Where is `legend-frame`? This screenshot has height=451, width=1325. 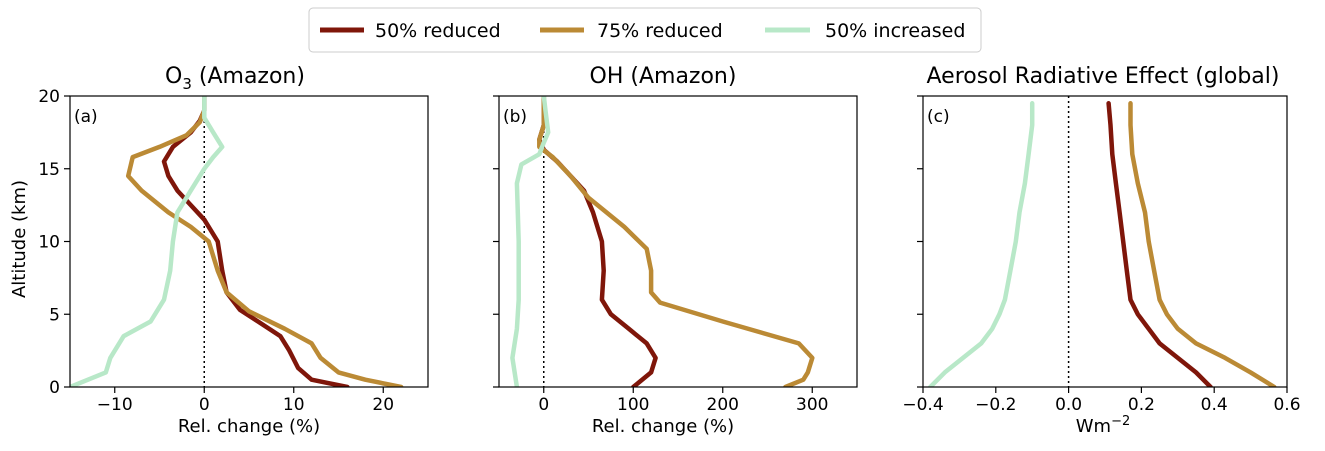
legend-frame is located at coordinates (645, 30).